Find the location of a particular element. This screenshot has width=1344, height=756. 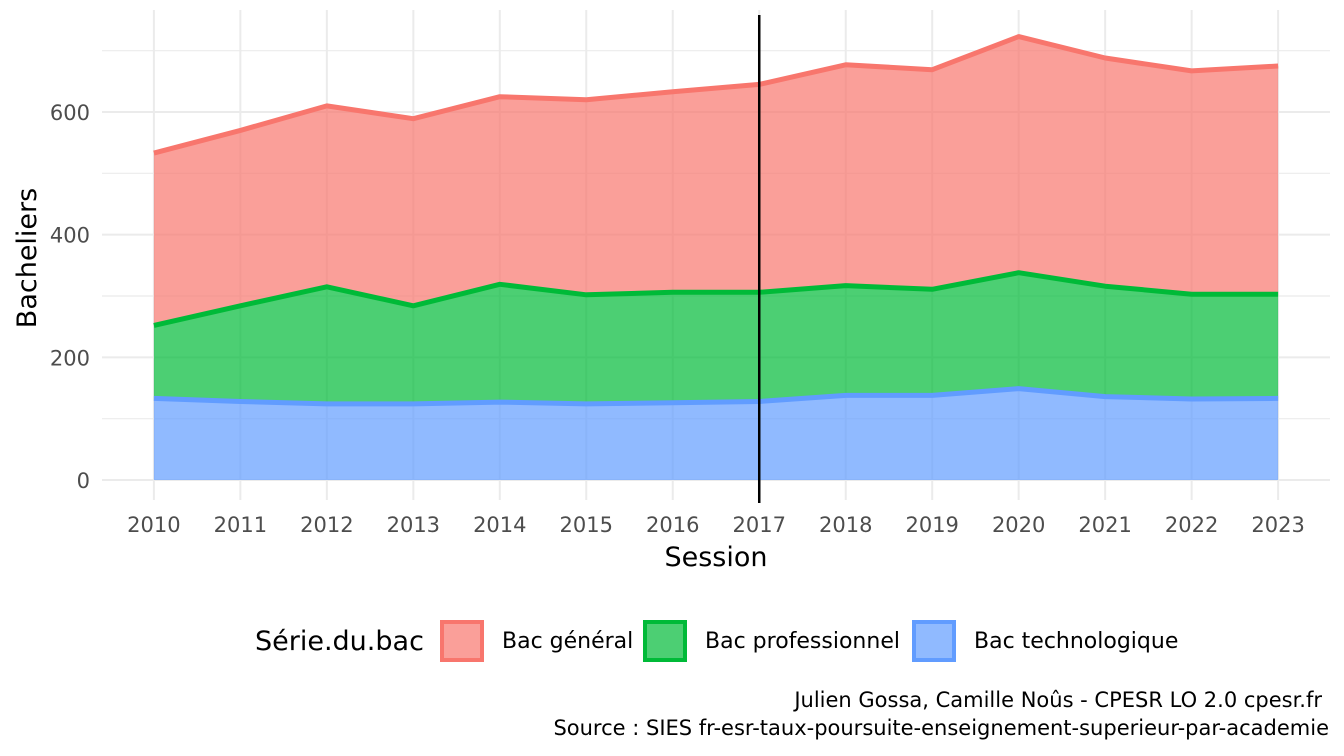

y-tick-label: 200 is located at coordinates (70, 358).